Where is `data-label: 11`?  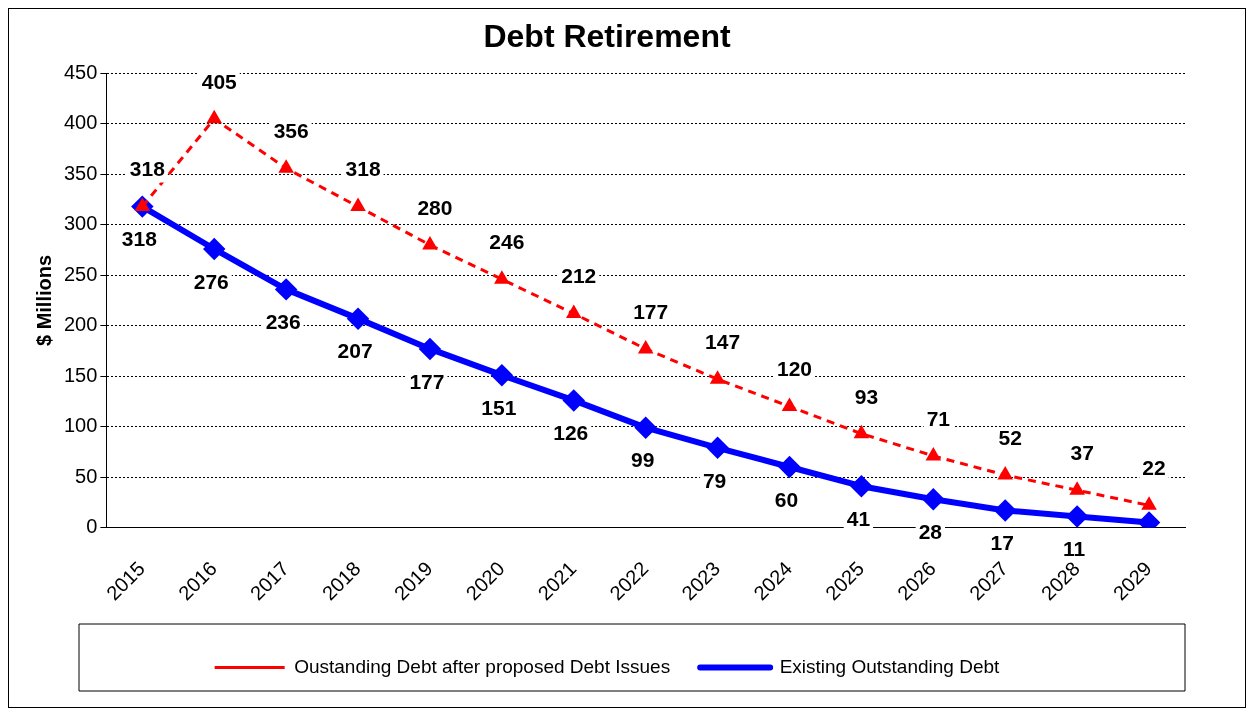
data-label: 11 is located at coordinates (1074, 549).